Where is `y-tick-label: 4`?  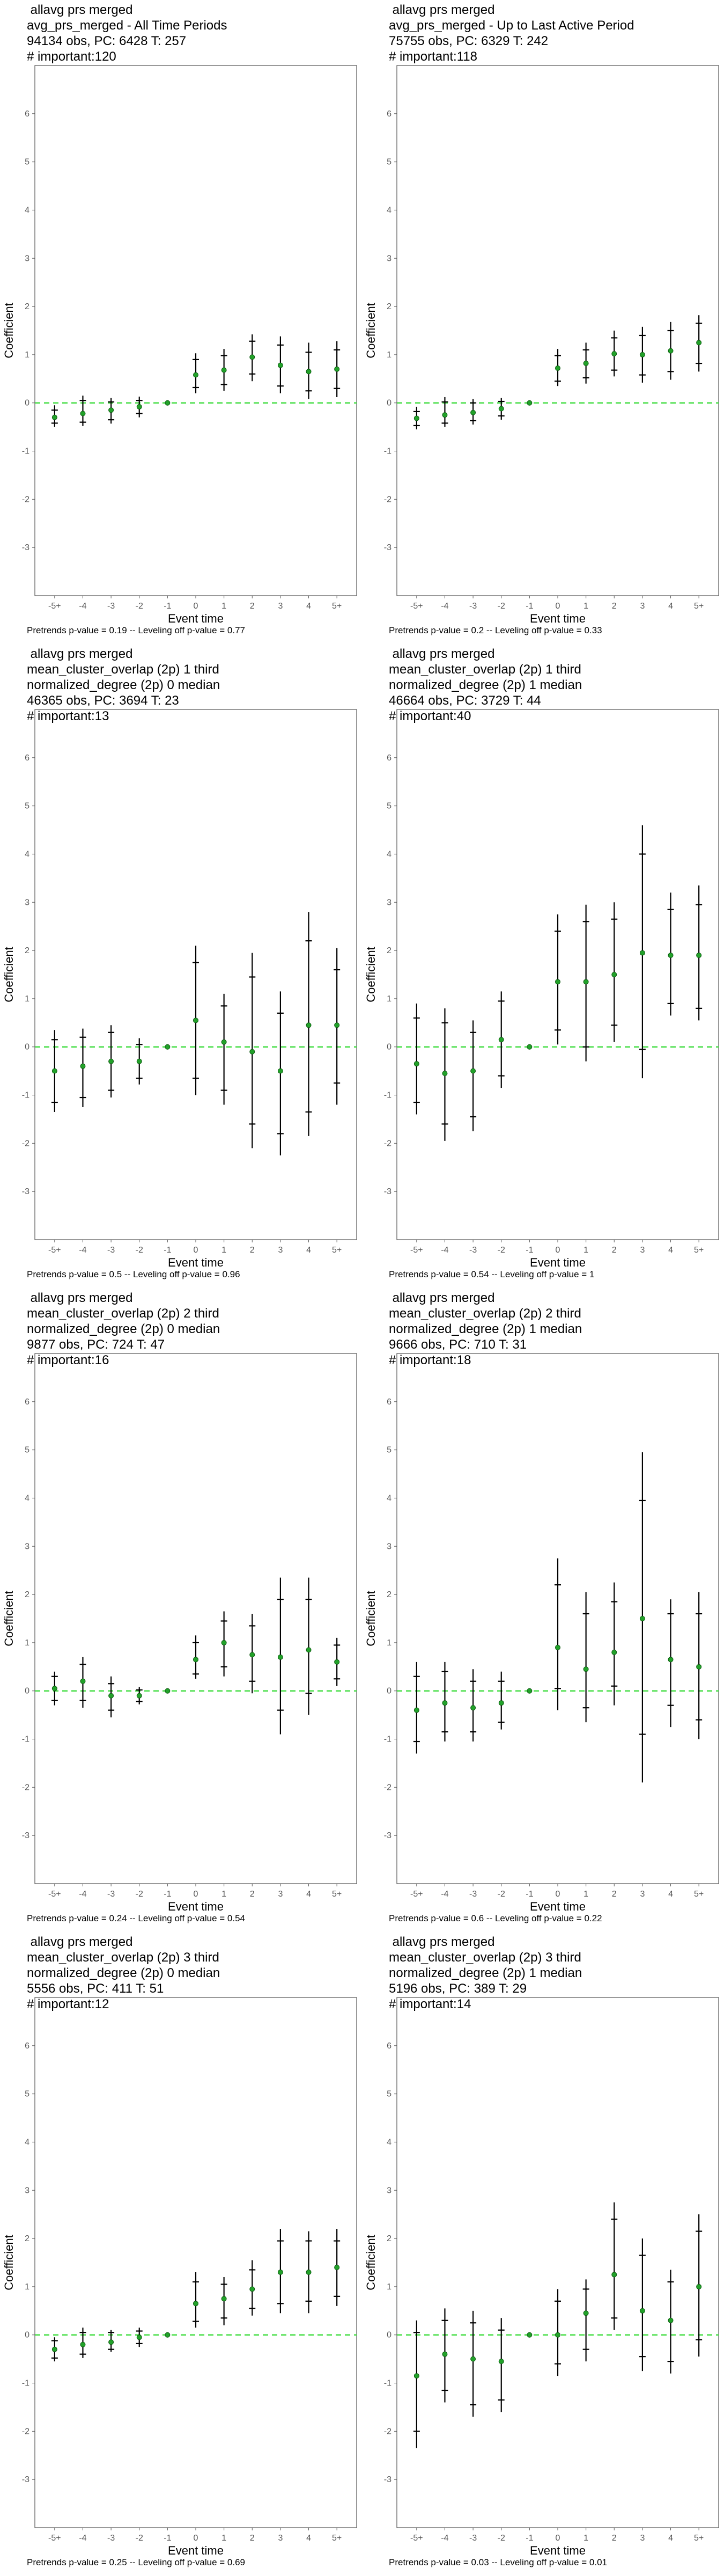
y-tick-label: 4 is located at coordinates (27, 210).